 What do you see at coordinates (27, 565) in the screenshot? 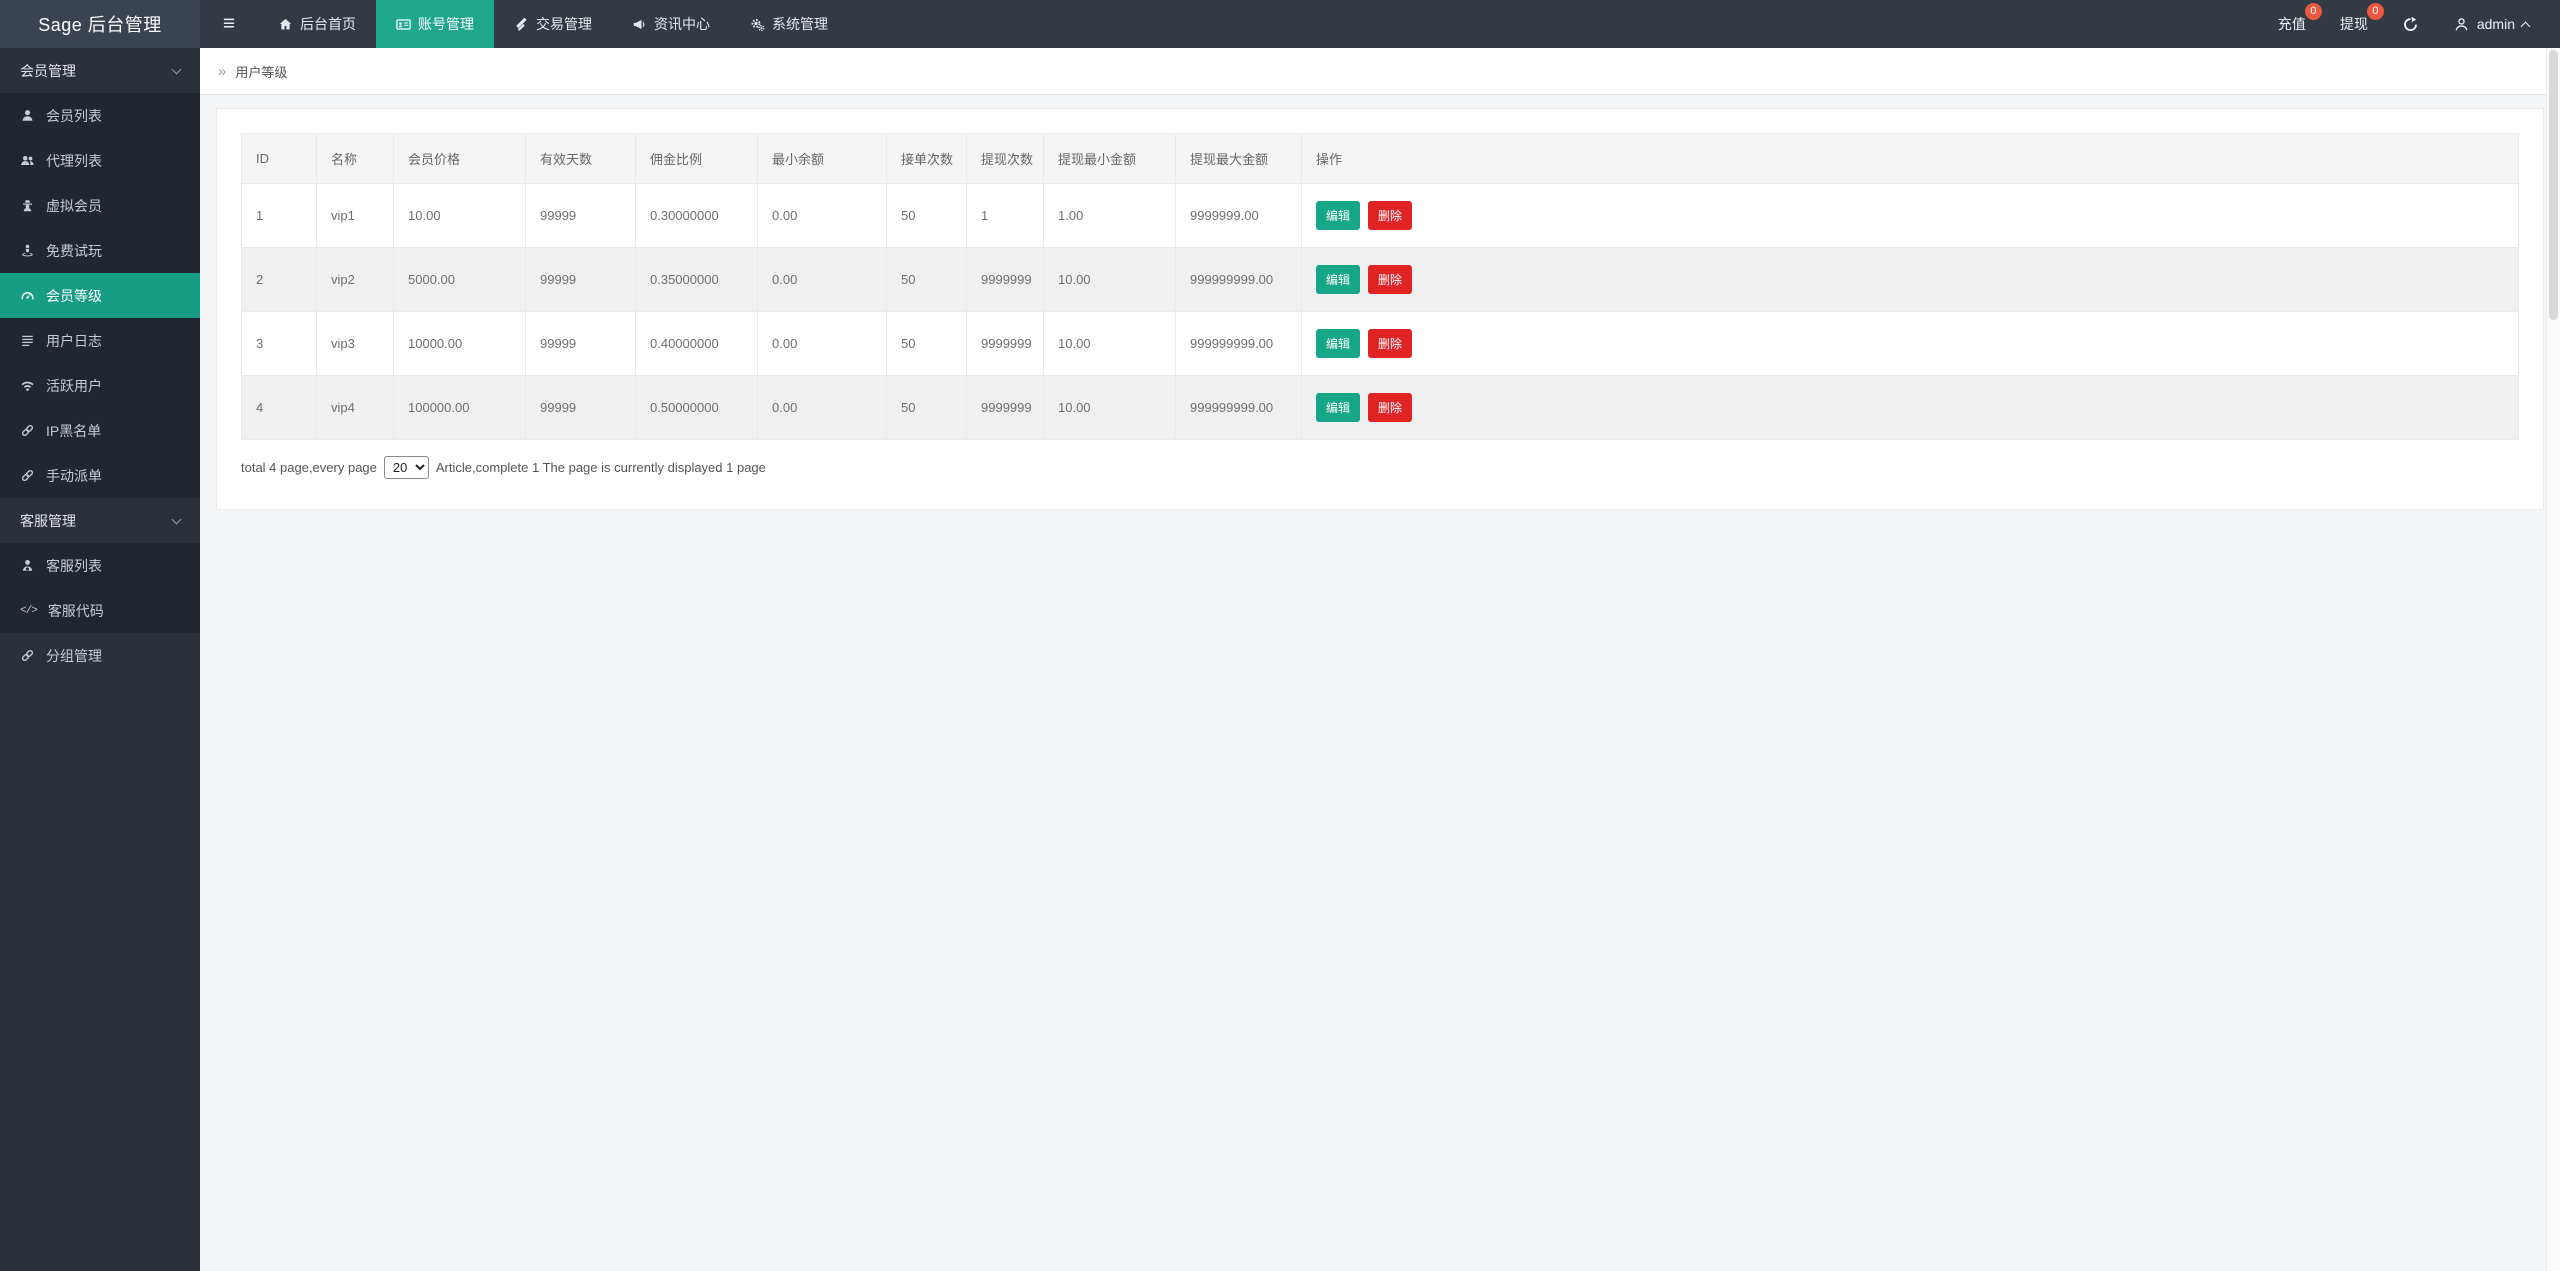
I see `user-md-icon` at bounding box center [27, 565].